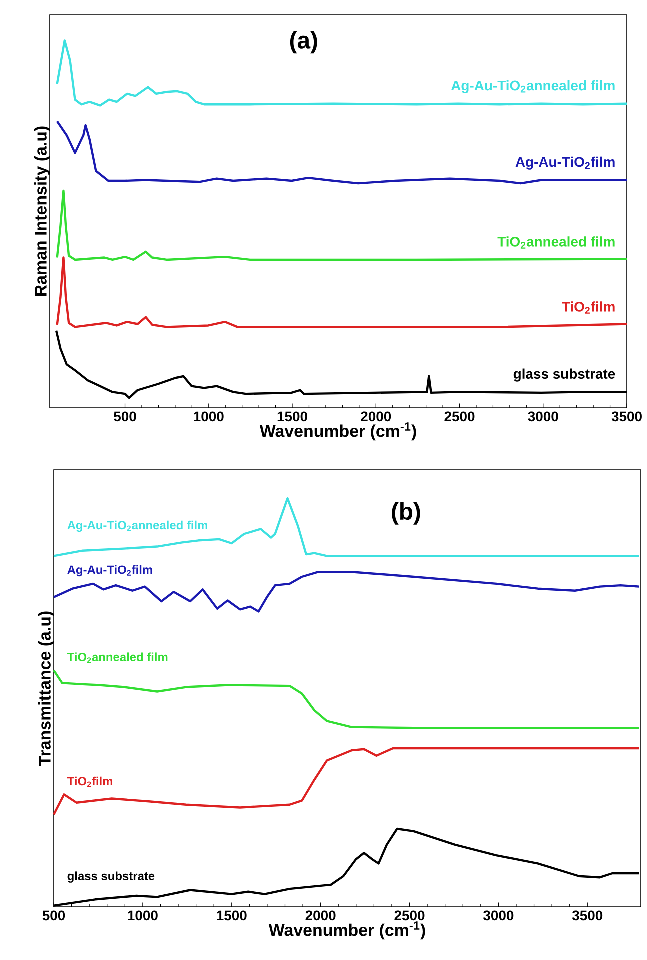  Describe the element at coordinates (304, 42) in the screenshot. I see `annotation: (a)` at that location.